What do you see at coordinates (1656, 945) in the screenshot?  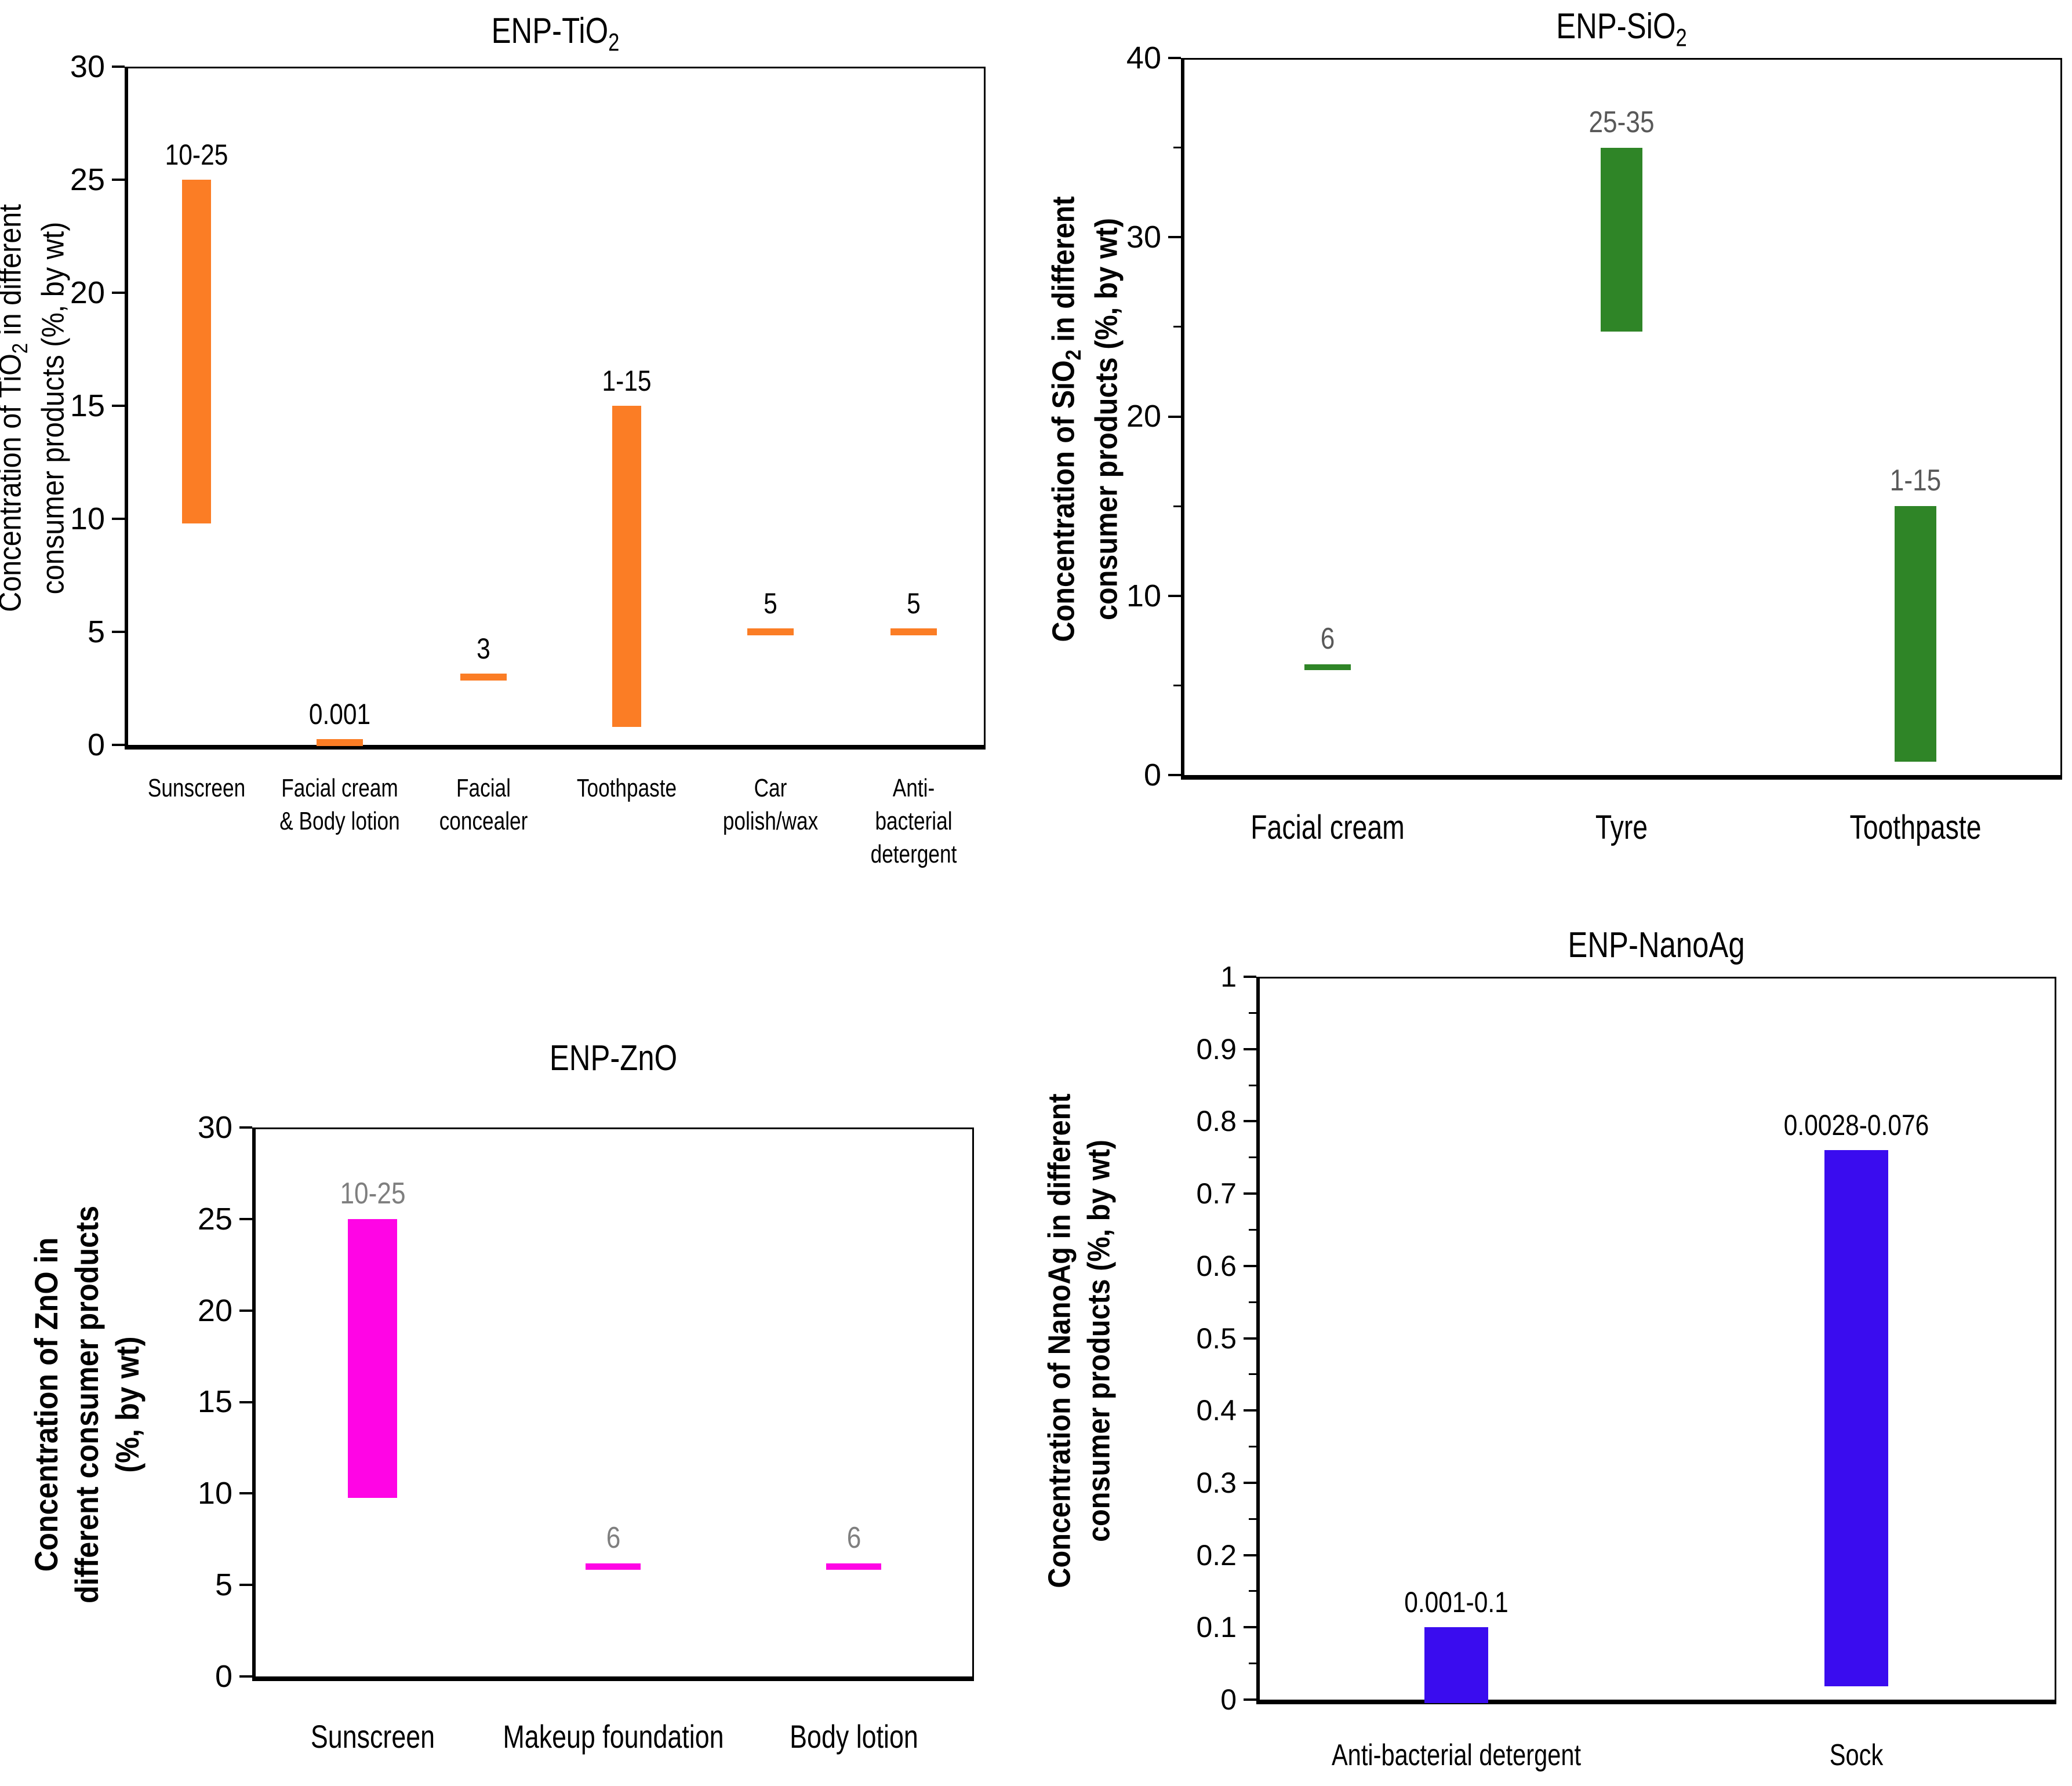 I see `chart-title: ENP-NanoAg` at bounding box center [1656, 945].